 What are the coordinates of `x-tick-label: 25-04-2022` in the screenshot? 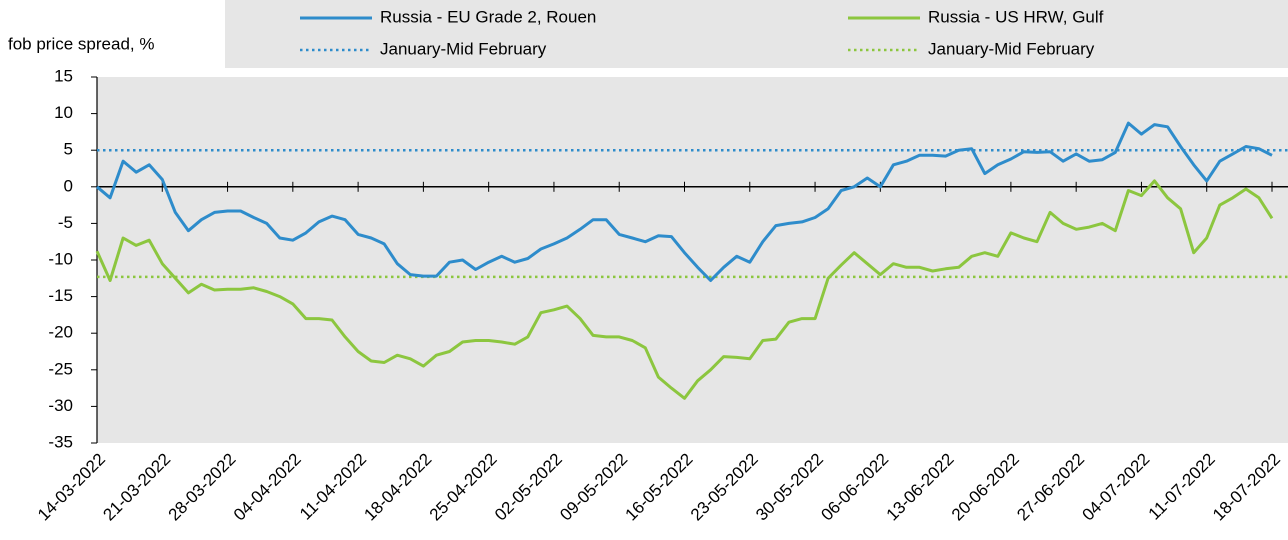 It's located at (463, 487).